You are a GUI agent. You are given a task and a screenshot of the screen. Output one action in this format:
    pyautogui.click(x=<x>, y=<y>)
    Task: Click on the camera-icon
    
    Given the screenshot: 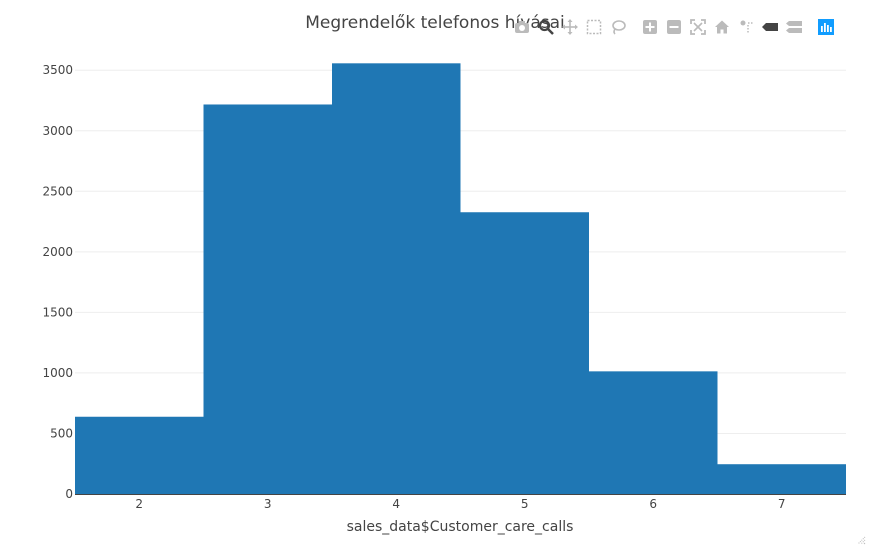 What is the action you would take?
    pyautogui.click(x=522, y=27)
    